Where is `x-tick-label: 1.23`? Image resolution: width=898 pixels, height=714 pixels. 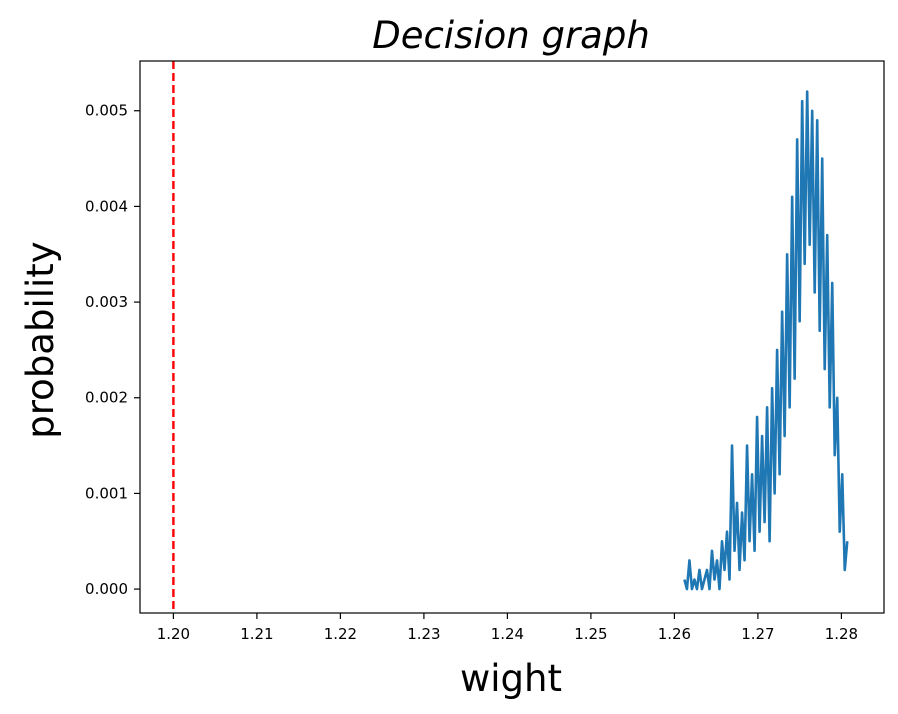
x-tick-label: 1.23 is located at coordinates (423, 634).